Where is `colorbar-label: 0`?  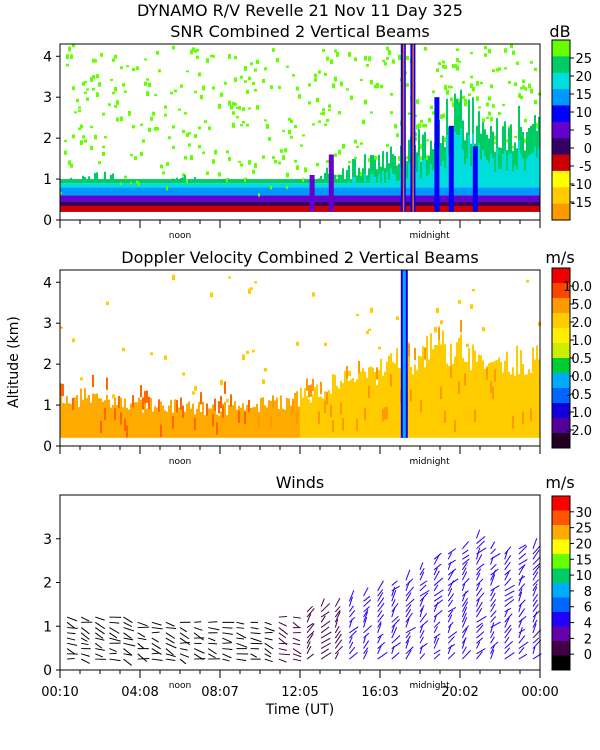 colorbar-label: 0 is located at coordinates (588, 149).